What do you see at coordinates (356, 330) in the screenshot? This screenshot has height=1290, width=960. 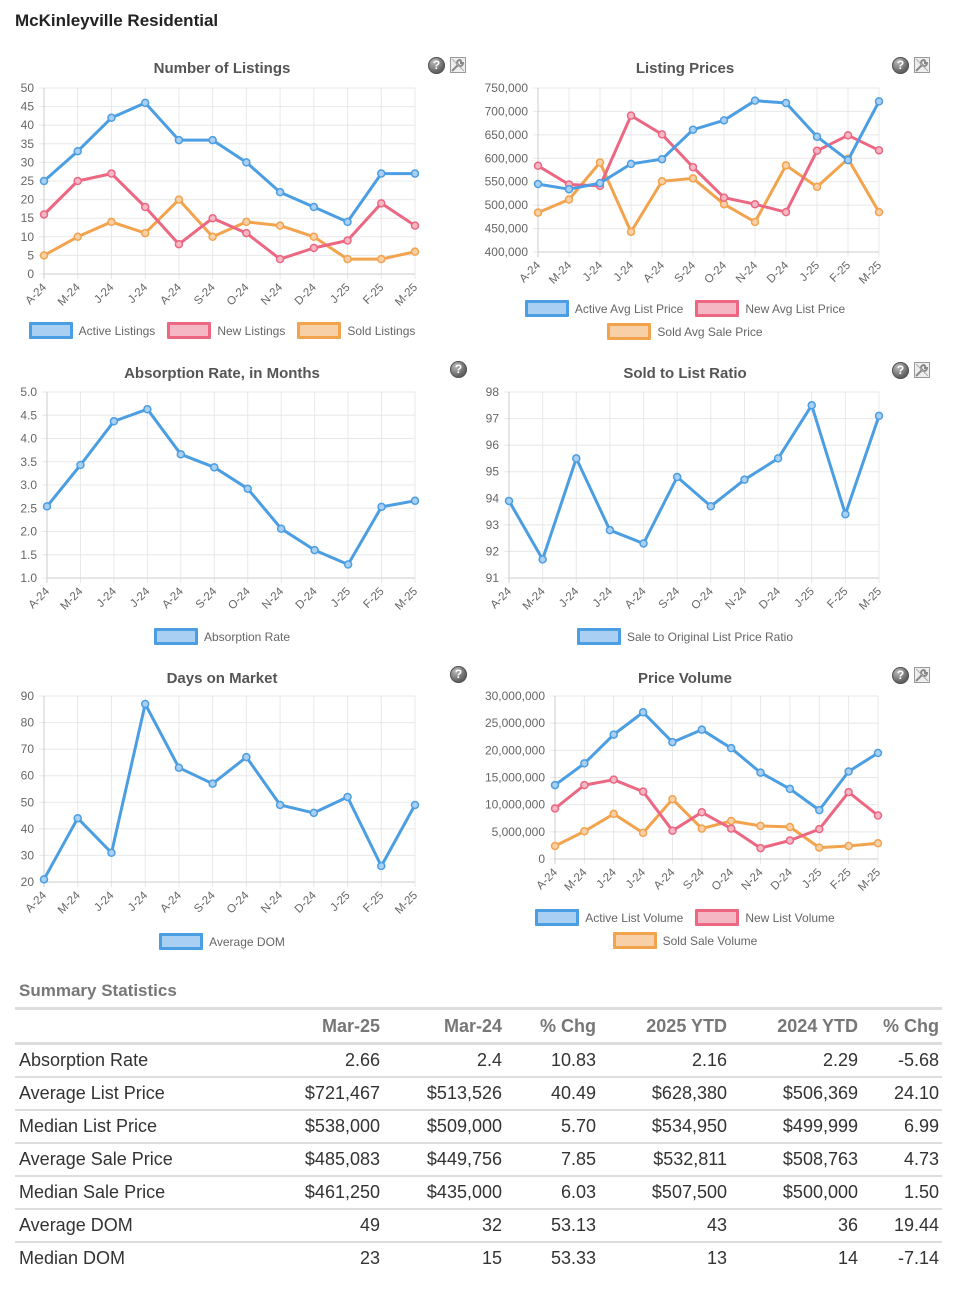 I see `legend-item-sold-listings: Sold Listings` at bounding box center [356, 330].